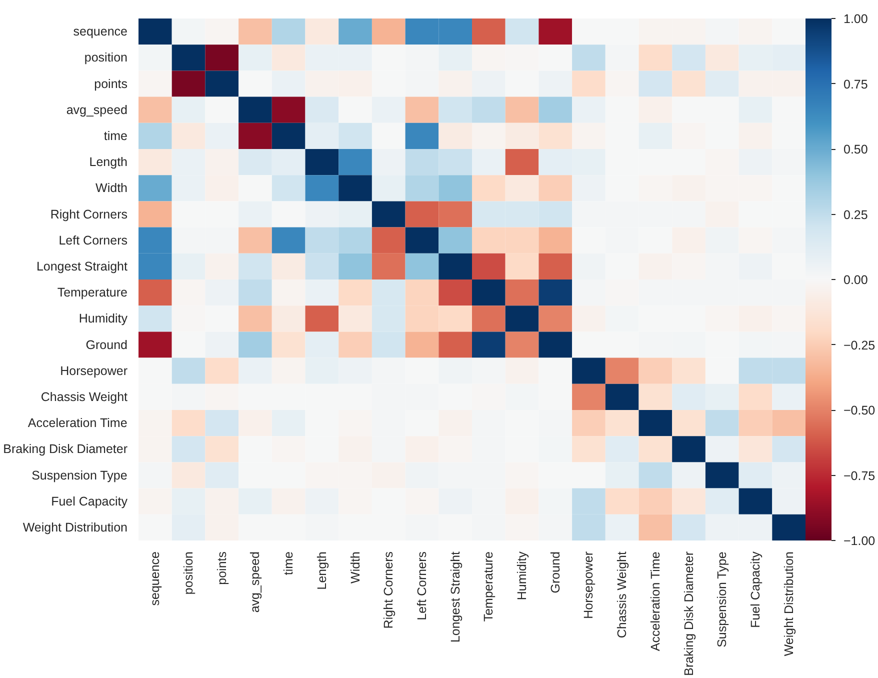 This screenshot has width=878, height=678. I want to click on y-tick-label: Right Corners, so click(89, 214).